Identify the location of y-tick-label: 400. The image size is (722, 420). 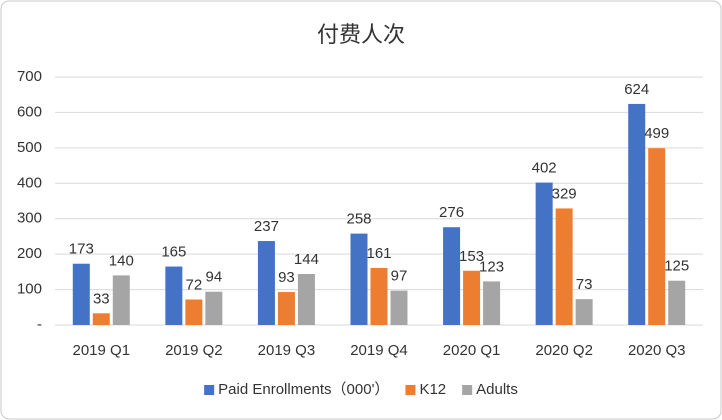
(29, 182).